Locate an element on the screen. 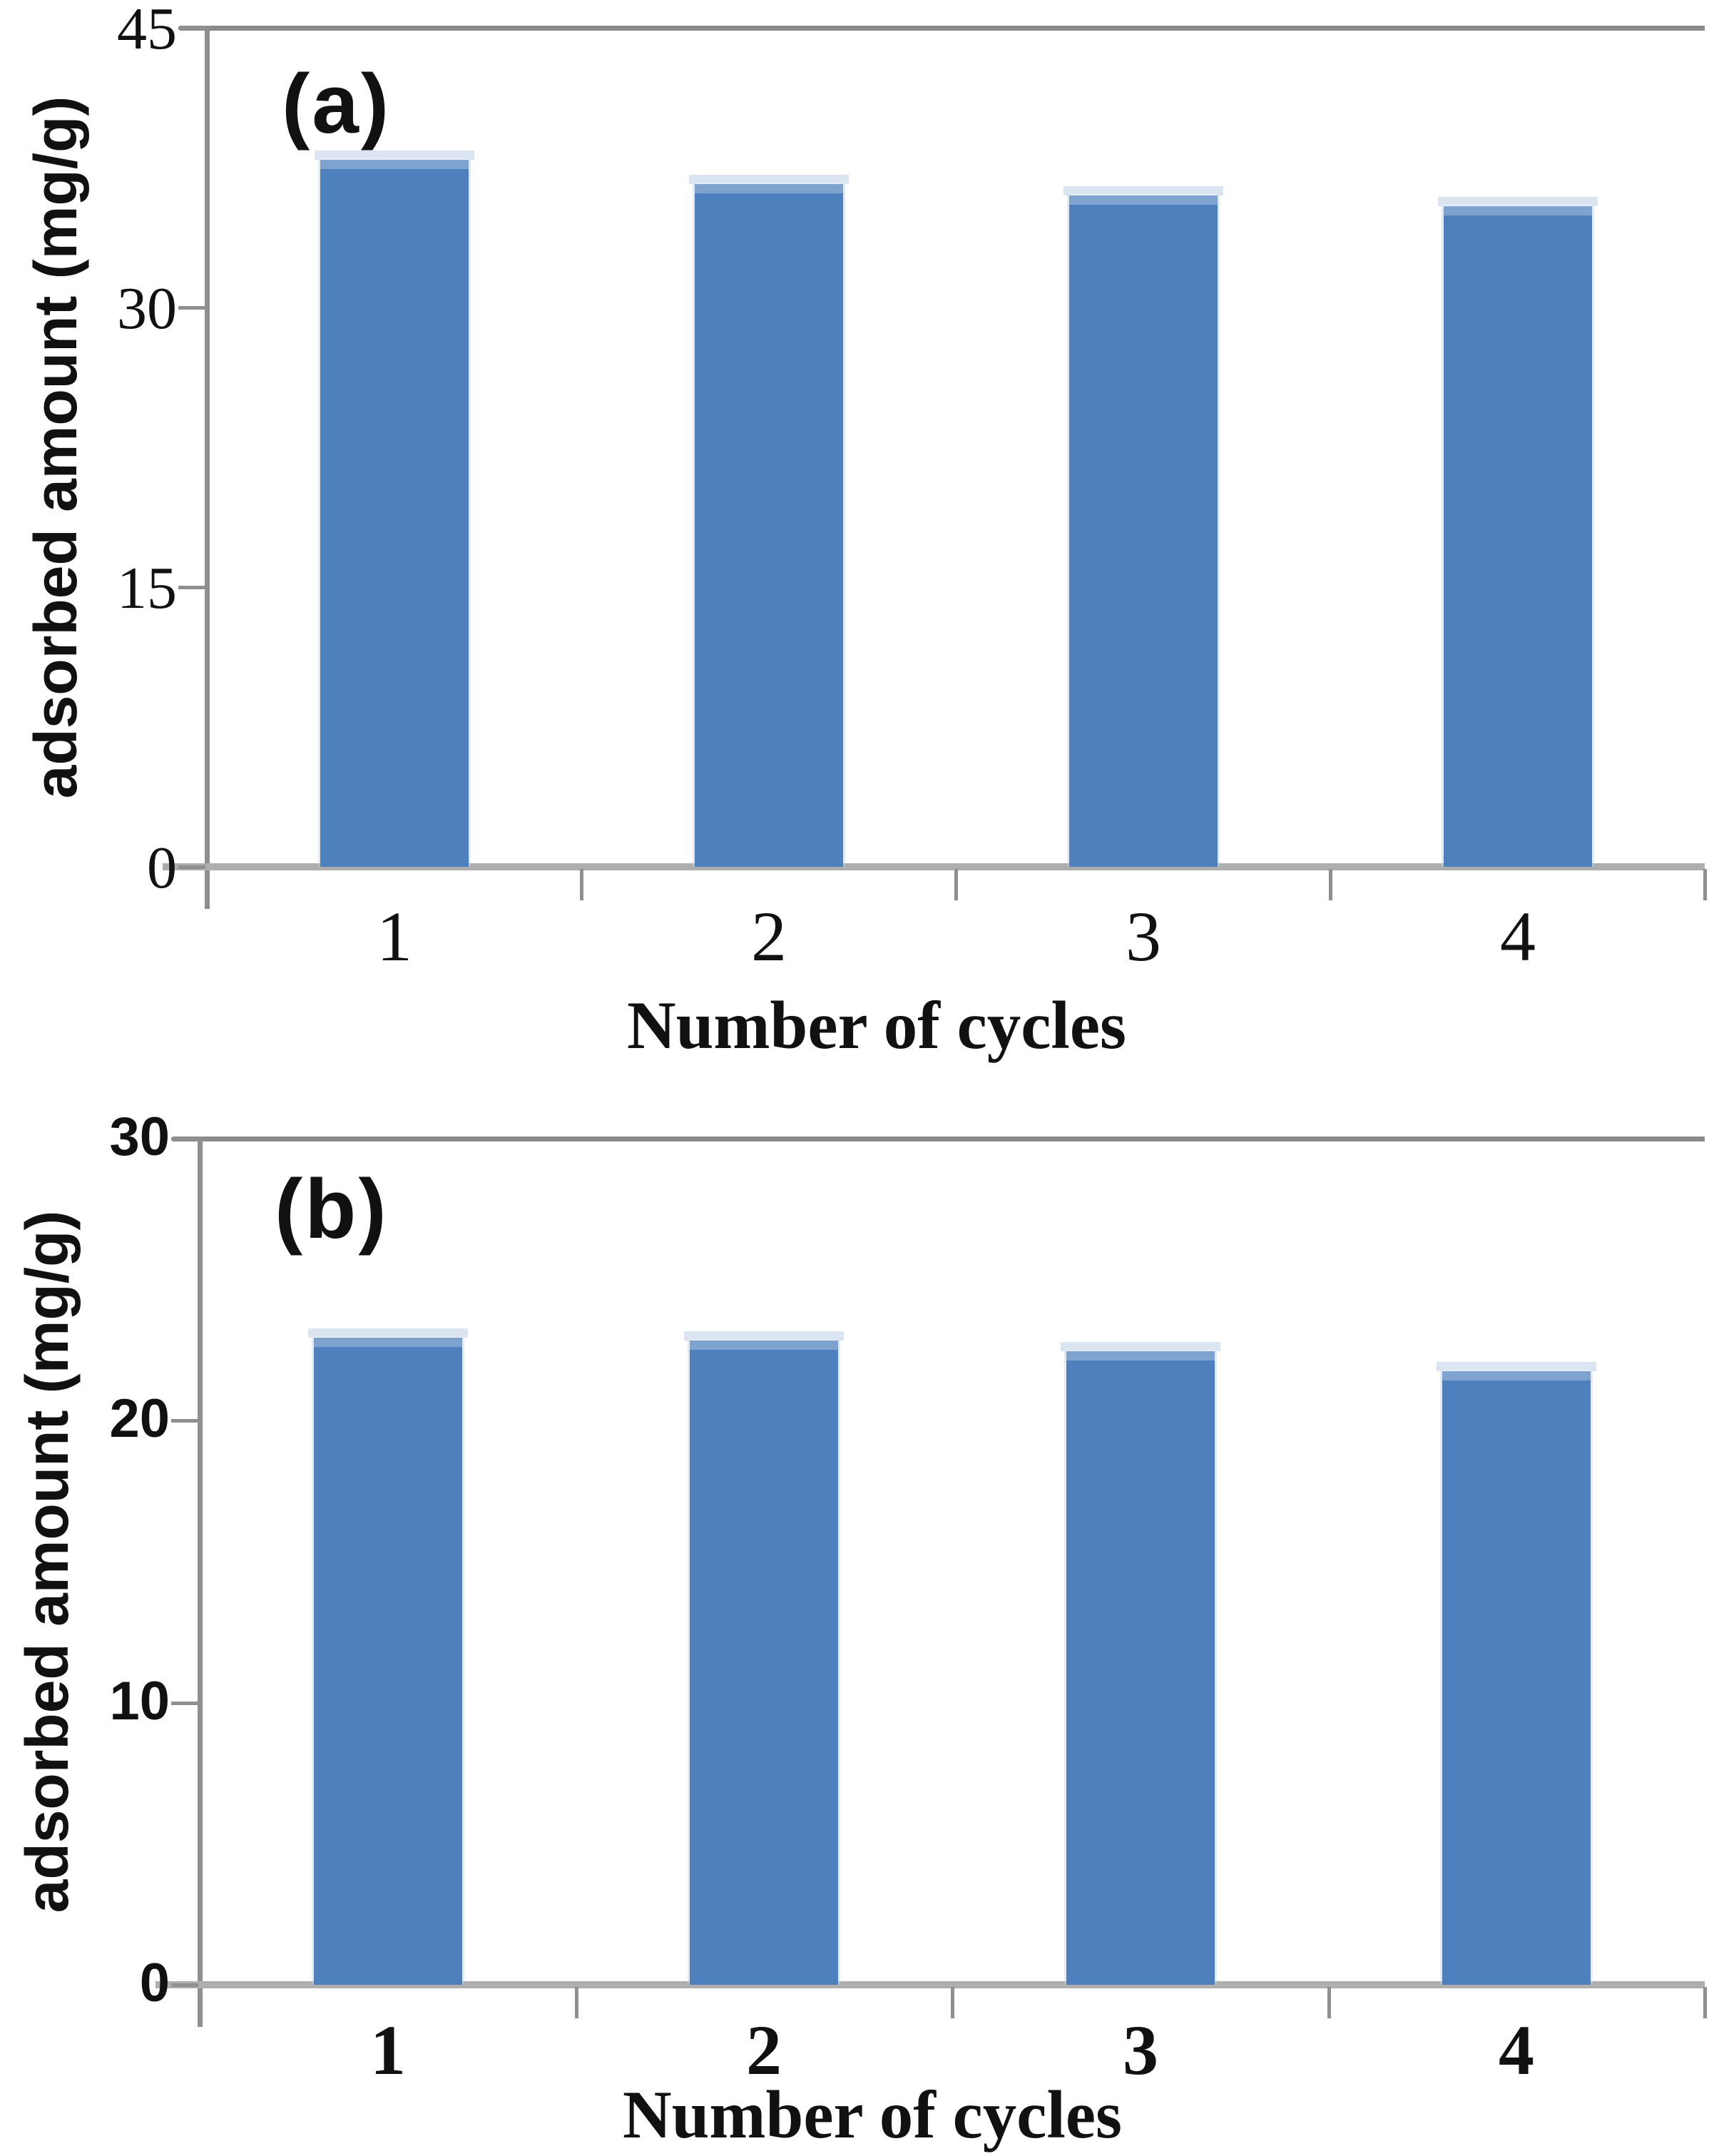 Image resolution: width=1709 pixels, height=2156 pixels. y-tick-label: 15 is located at coordinates (147, 588).